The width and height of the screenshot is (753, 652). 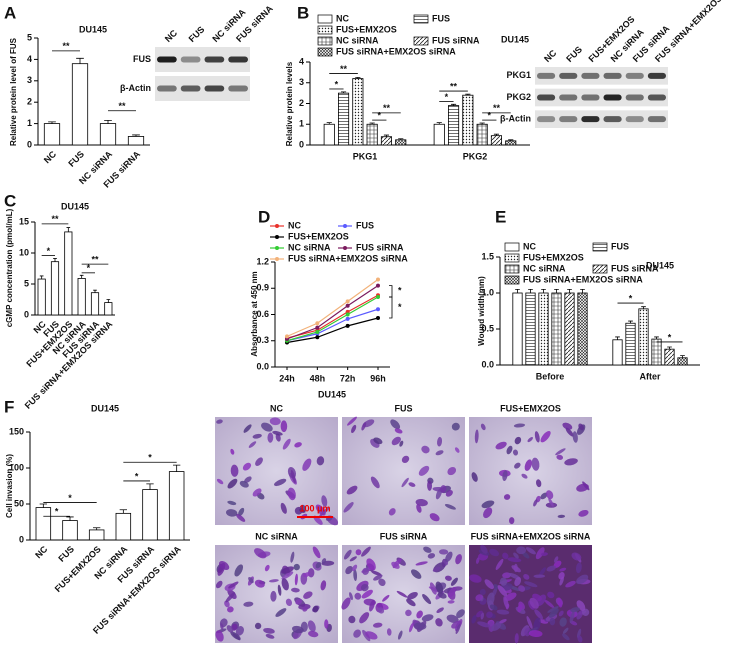 I want to click on image-label: FUS siRNA+EMX2OS siRNA, so click(x=531, y=536).